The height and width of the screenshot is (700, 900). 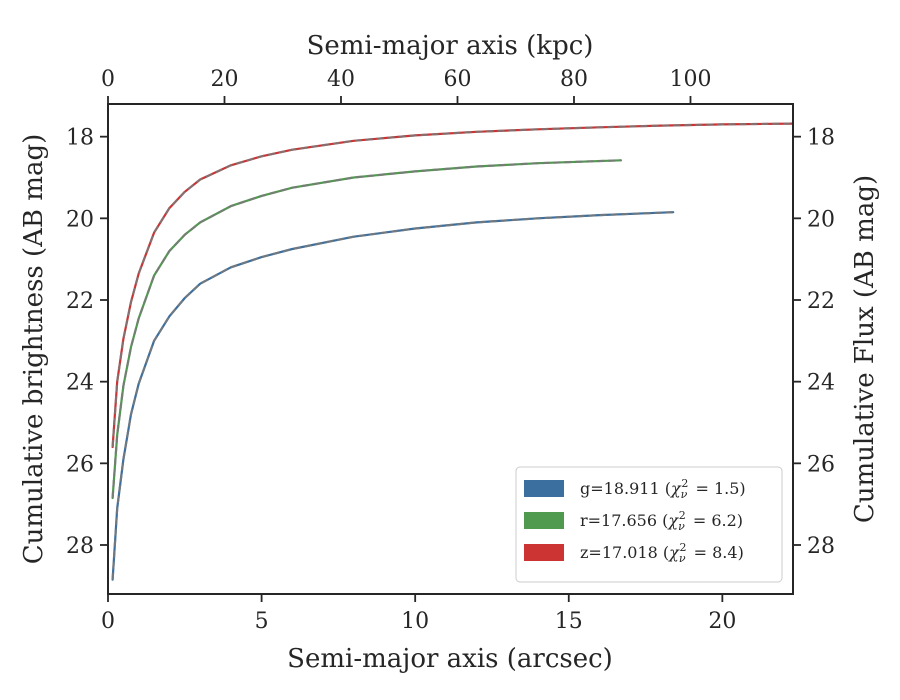 What do you see at coordinates (821, 219) in the screenshot?
I see `right-y-tick-label-20: 20` at bounding box center [821, 219].